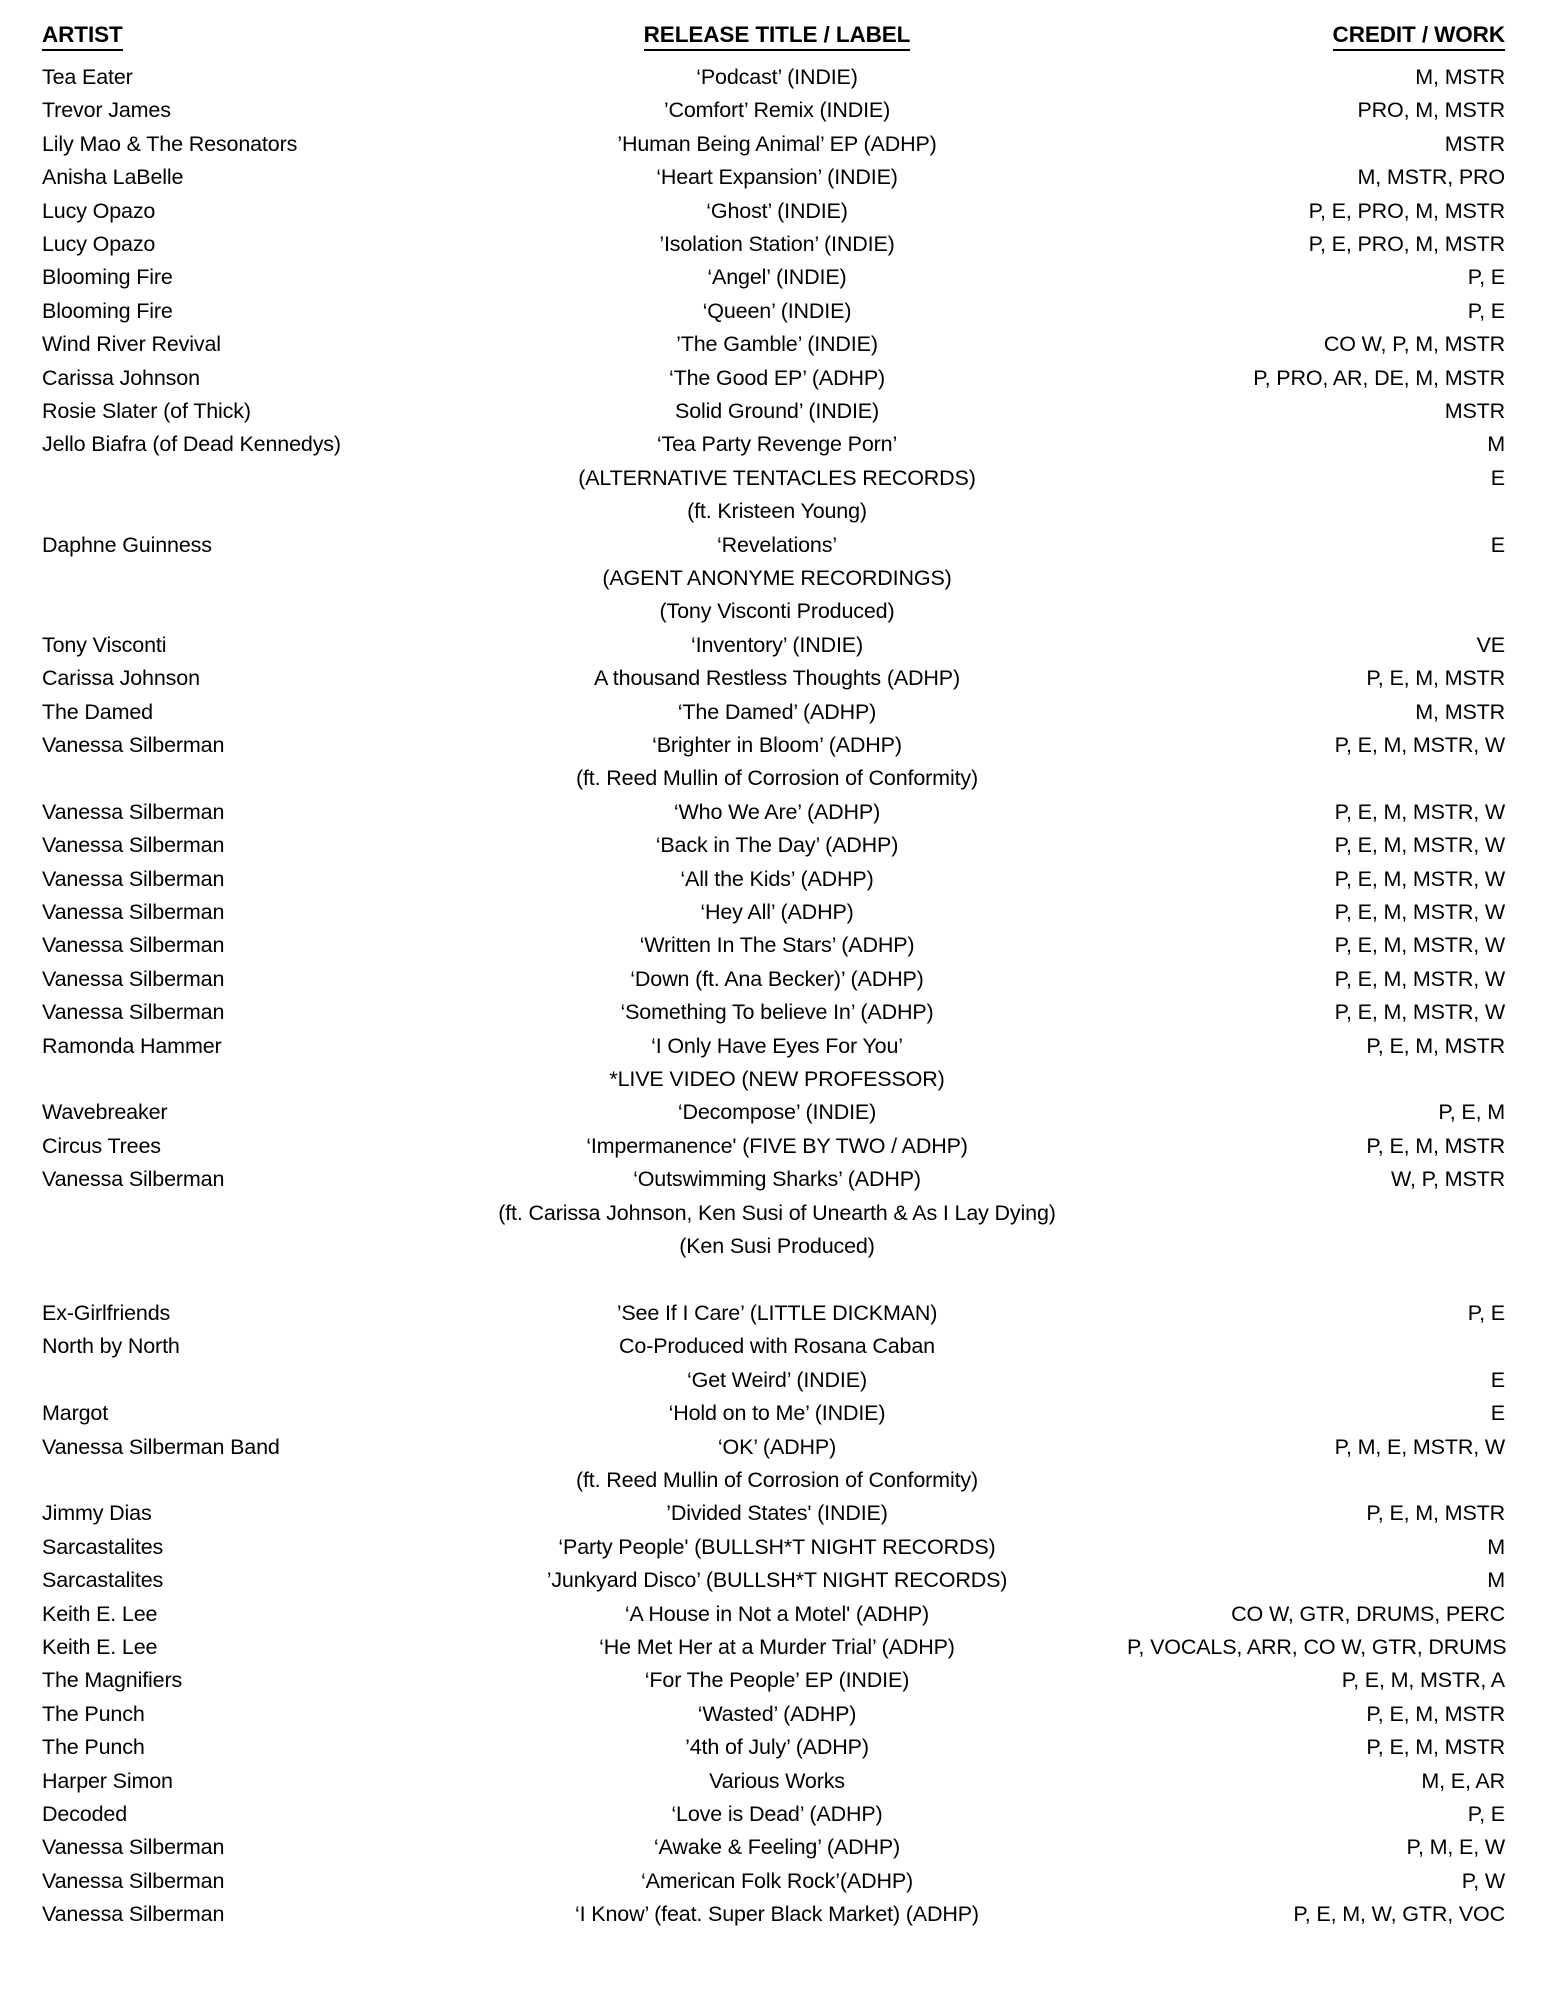 The width and height of the screenshot is (1545, 2000). What do you see at coordinates (131, 344) in the screenshot?
I see `cell-artist: Wind River Revival` at bounding box center [131, 344].